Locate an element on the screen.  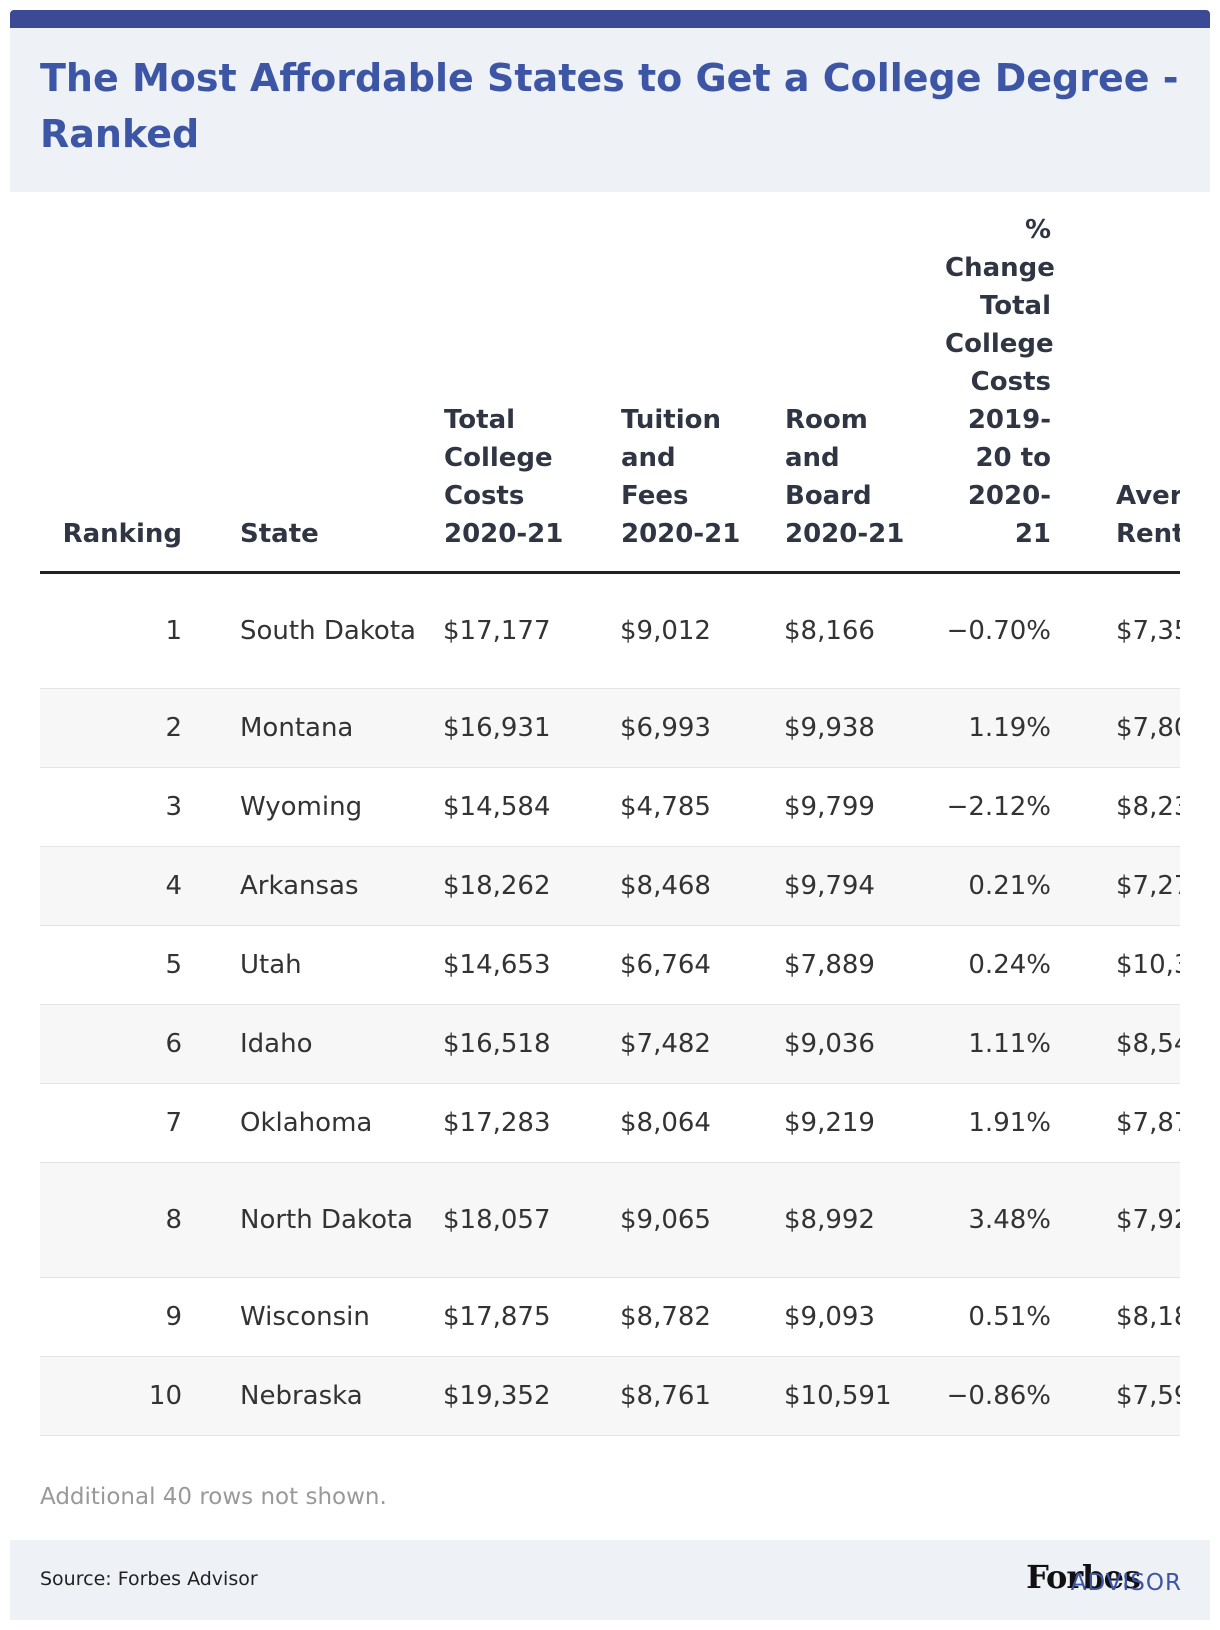
table-cell: $18,262 is located at coordinates (531, 886).